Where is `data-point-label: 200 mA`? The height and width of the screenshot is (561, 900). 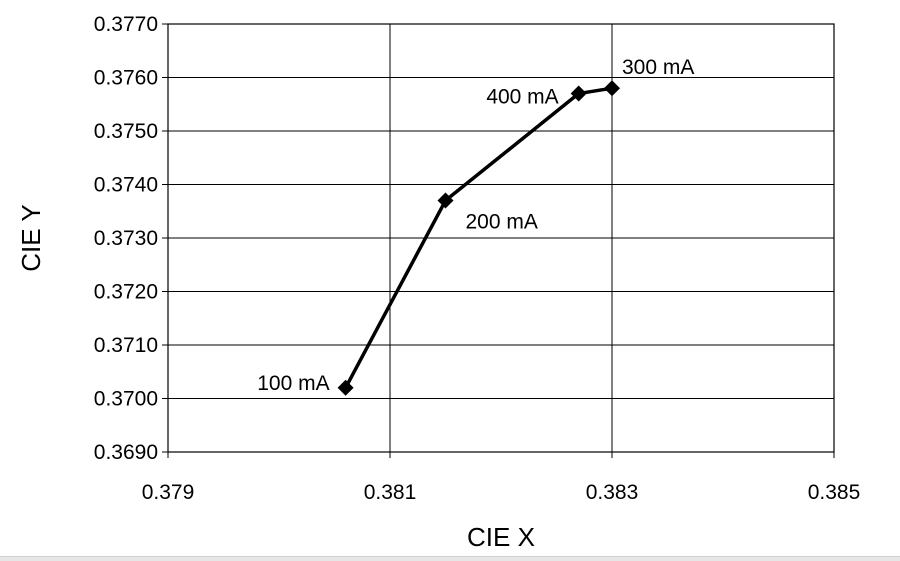
data-point-label: 200 mA is located at coordinates (502, 222).